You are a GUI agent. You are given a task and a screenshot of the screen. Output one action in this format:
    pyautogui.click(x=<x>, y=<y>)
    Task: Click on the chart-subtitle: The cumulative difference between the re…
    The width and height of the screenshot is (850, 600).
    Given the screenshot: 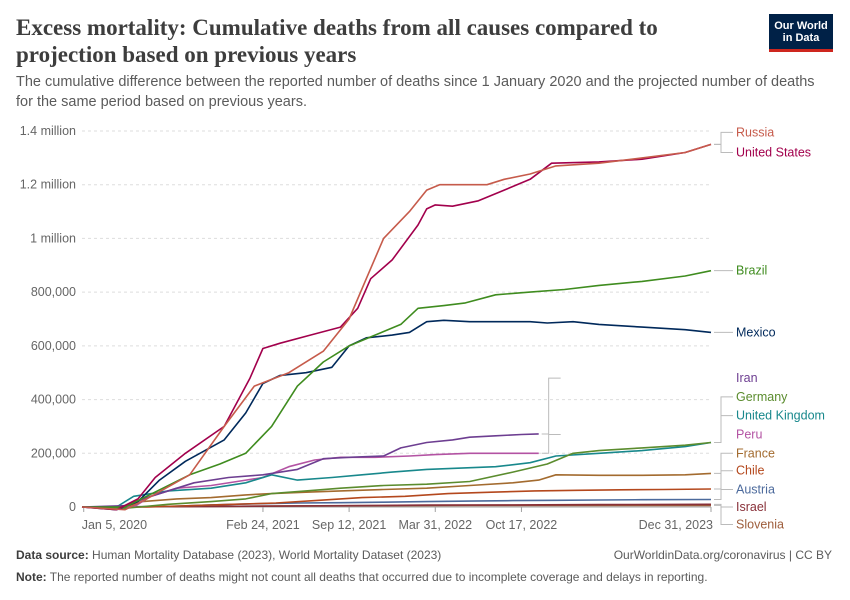 What is the action you would take?
    pyautogui.click(x=415, y=92)
    